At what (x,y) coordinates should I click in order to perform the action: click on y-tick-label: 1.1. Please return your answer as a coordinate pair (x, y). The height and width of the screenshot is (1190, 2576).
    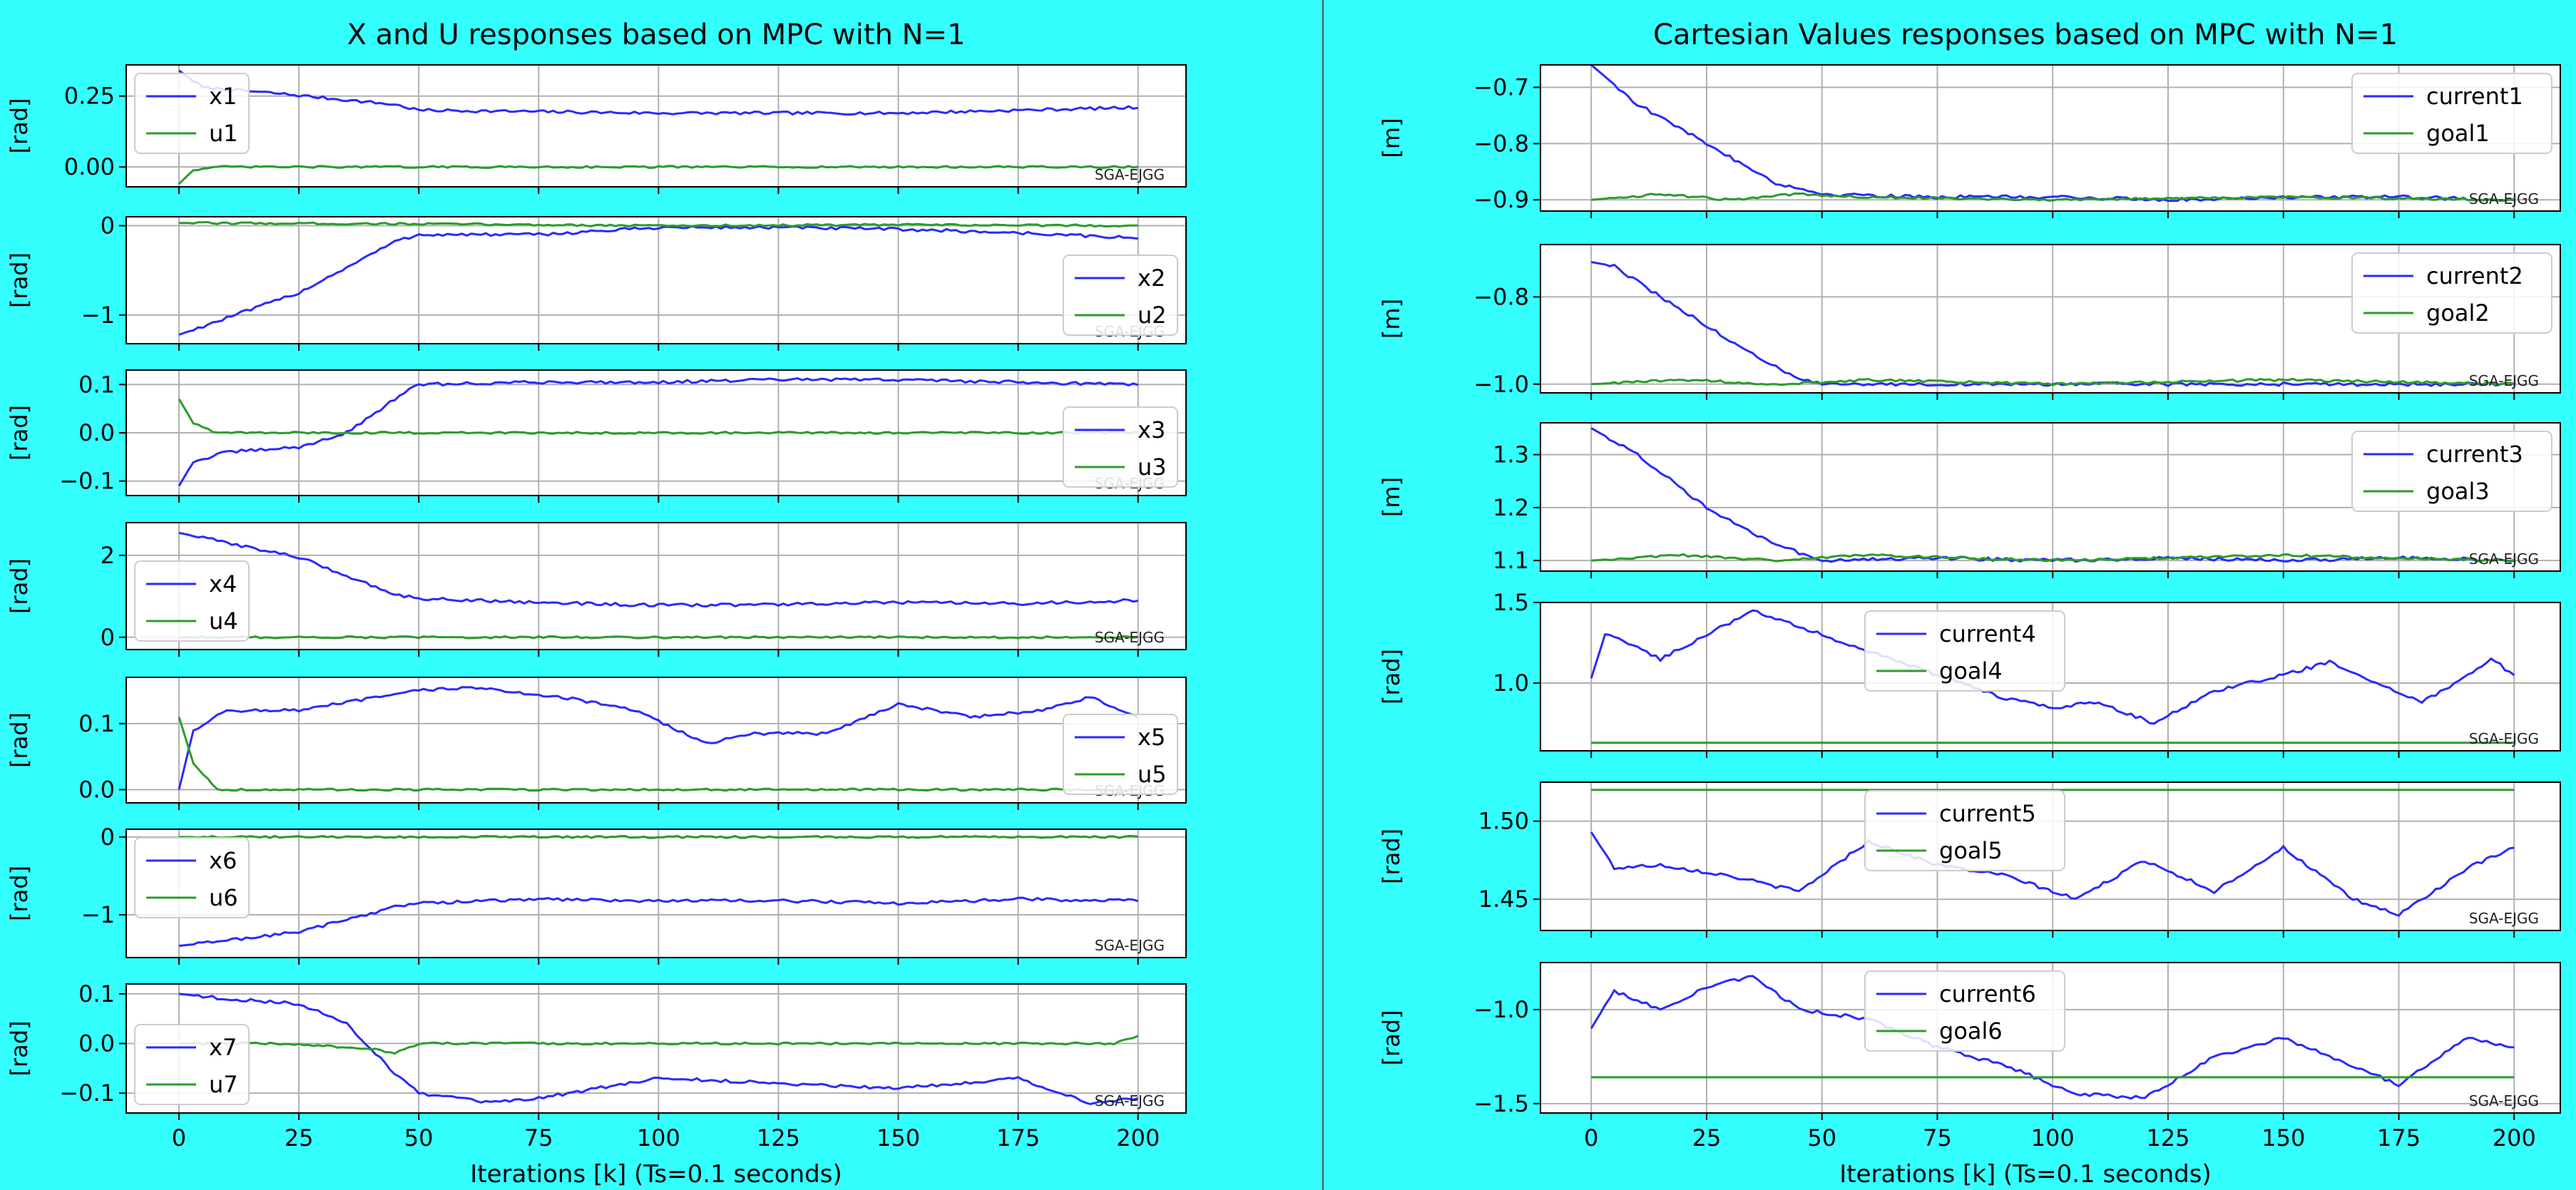
    Looking at the image, I should click on (1511, 560).